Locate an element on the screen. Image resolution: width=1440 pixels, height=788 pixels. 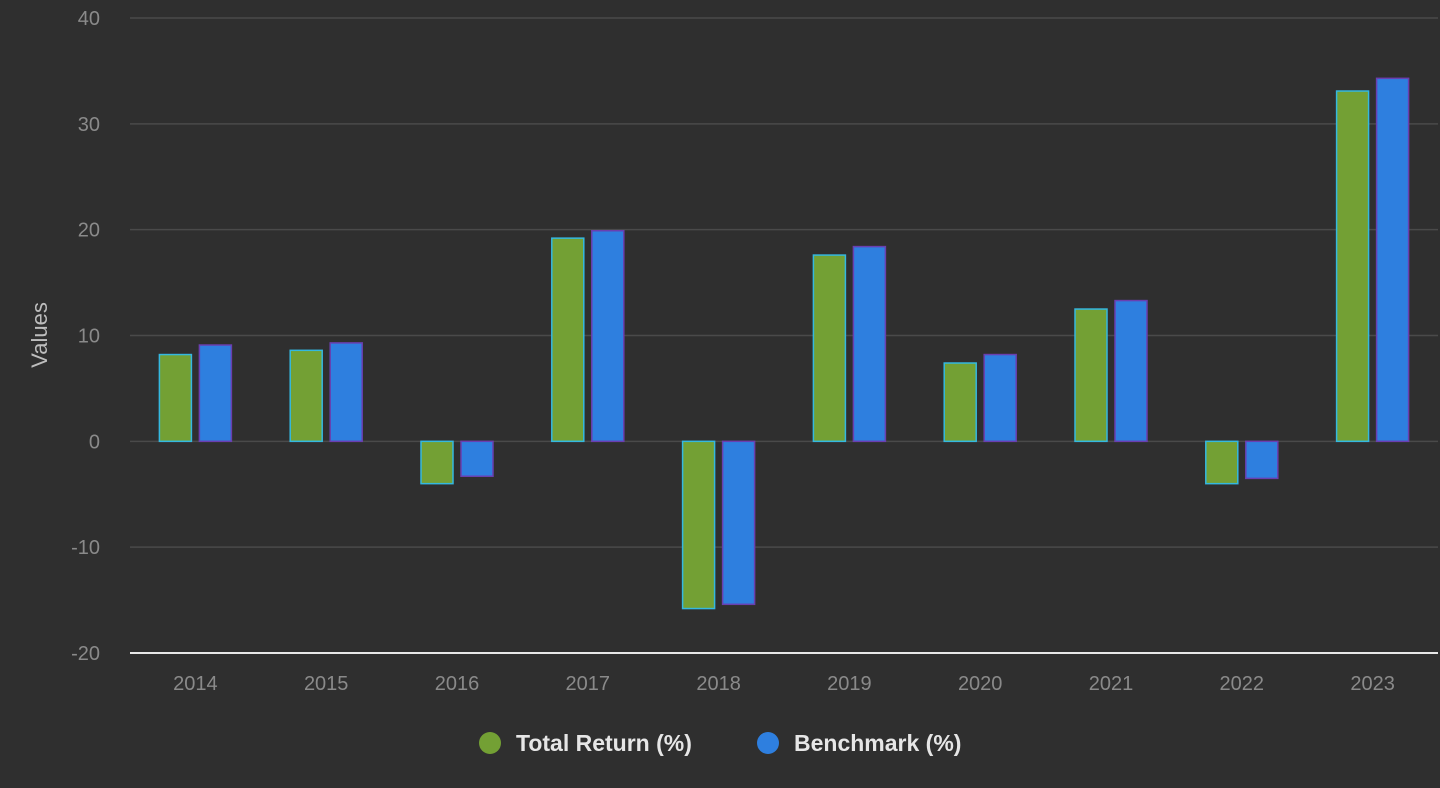
x-tick-label: 2020 is located at coordinates (980, 684).